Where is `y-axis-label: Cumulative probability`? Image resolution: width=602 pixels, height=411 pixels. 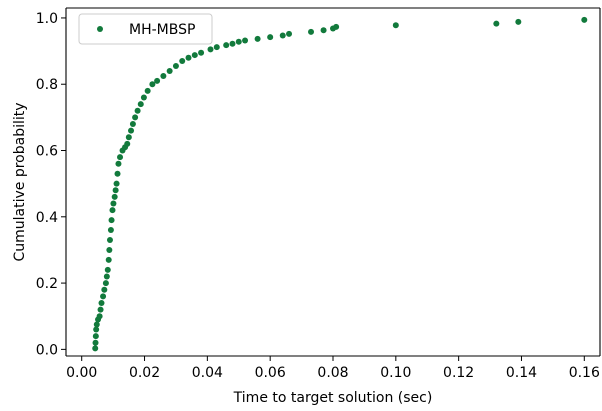 y-axis-label: Cumulative probability is located at coordinates (20, 181).